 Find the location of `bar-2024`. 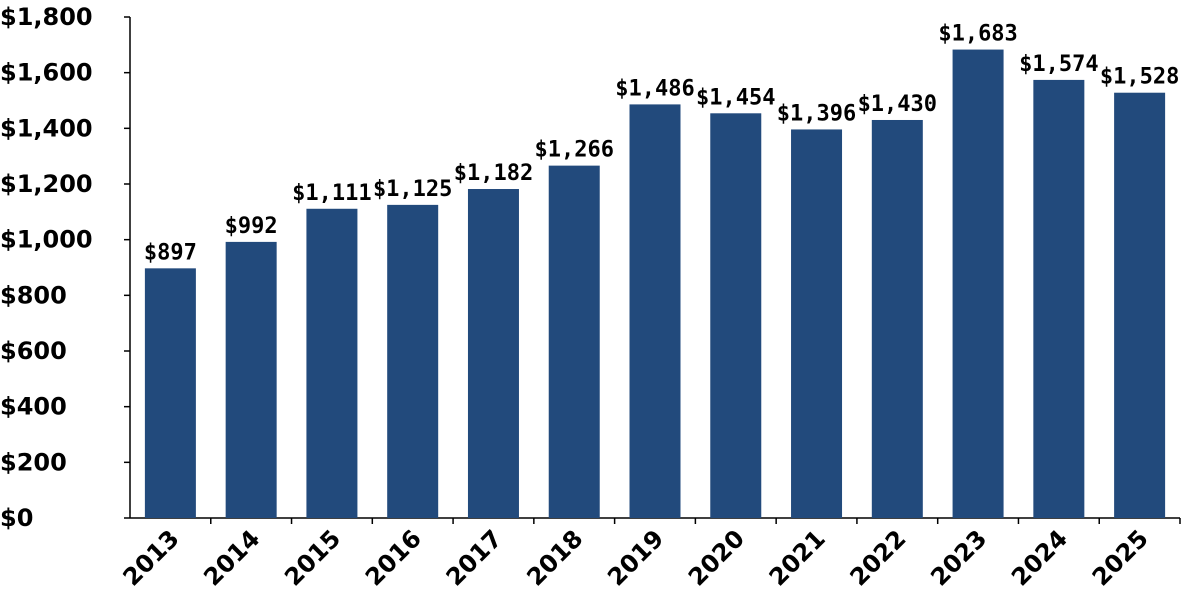

bar-2024 is located at coordinates (1059, 299).